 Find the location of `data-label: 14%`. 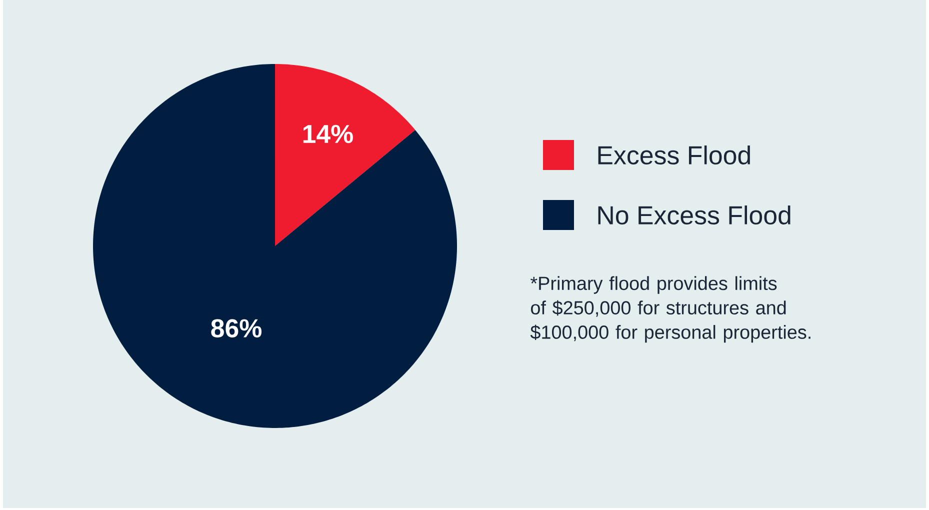

data-label: 14% is located at coordinates (328, 134).